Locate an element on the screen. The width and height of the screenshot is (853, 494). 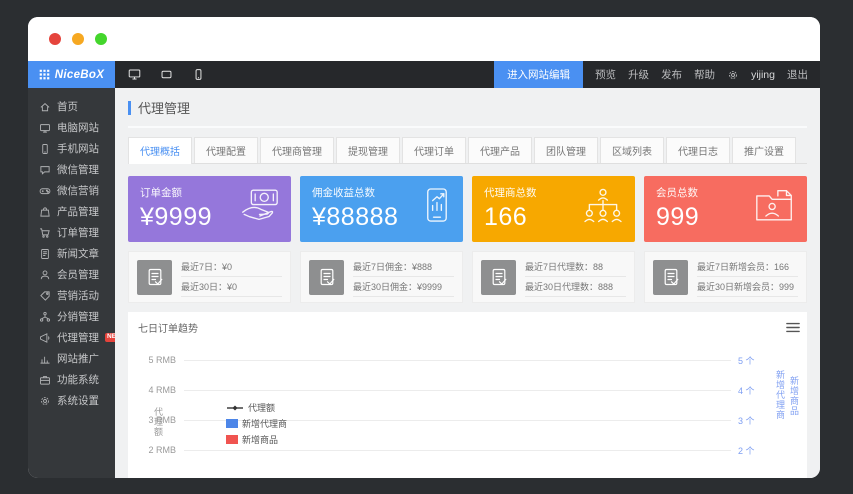
gridline is located at coordinates (457, 390).